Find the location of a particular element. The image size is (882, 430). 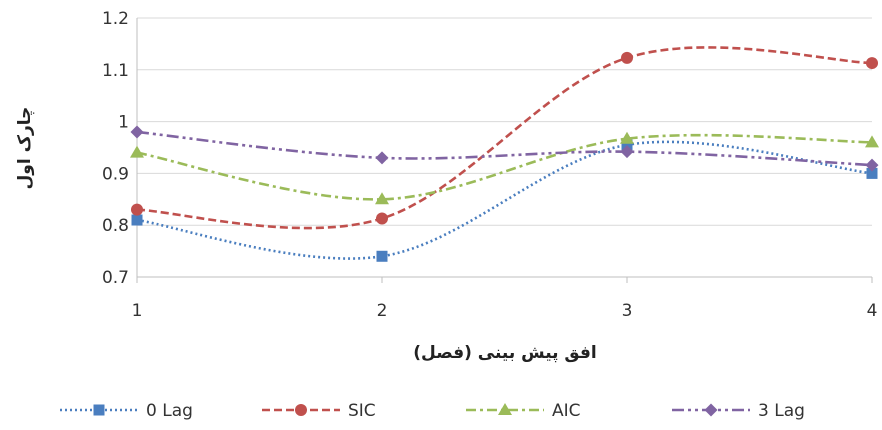

y-tick-label-0.9: 0.9 is located at coordinates (115, 174).